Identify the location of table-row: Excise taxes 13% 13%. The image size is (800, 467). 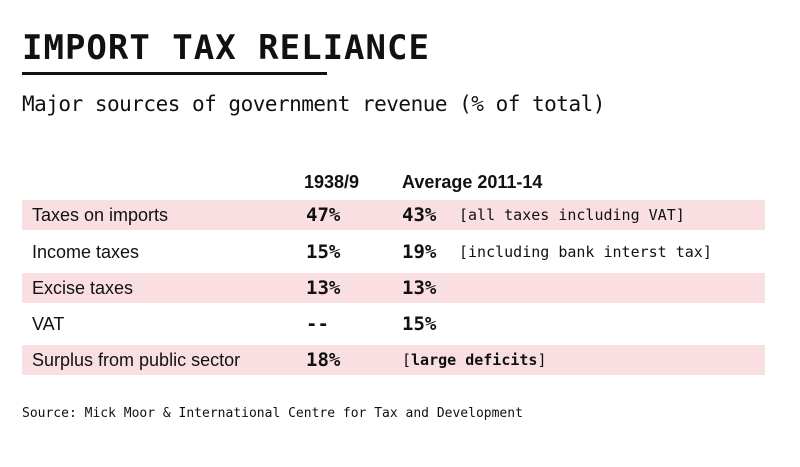
(393, 288).